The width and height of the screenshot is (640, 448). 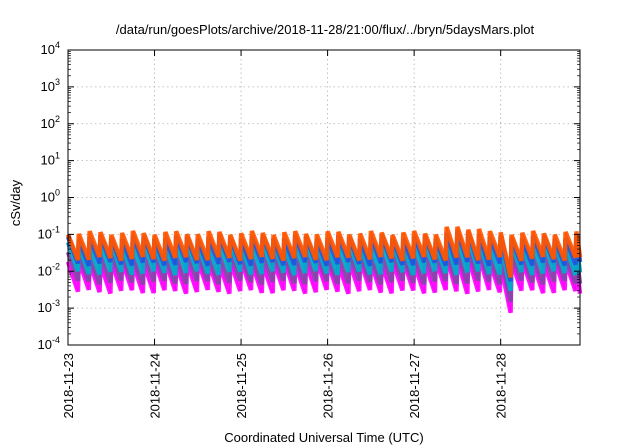 I want to click on y-tick-label: 10², so click(x=50, y=122).